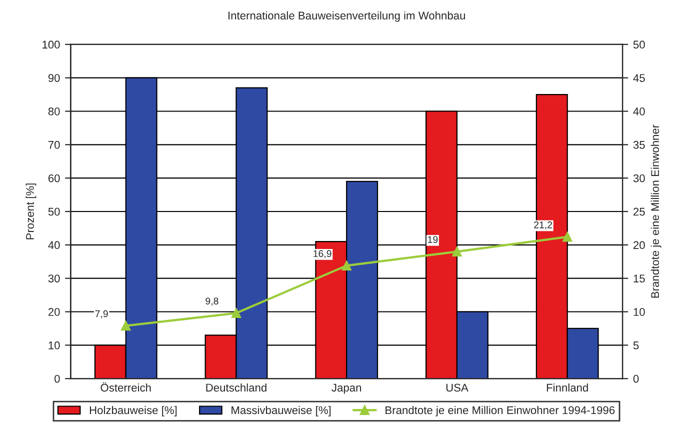 Image resolution: width=673 pixels, height=423 pixels. What do you see at coordinates (54, 278) in the screenshot?
I see `y-tick-label: 30` at bounding box center [54, 278].